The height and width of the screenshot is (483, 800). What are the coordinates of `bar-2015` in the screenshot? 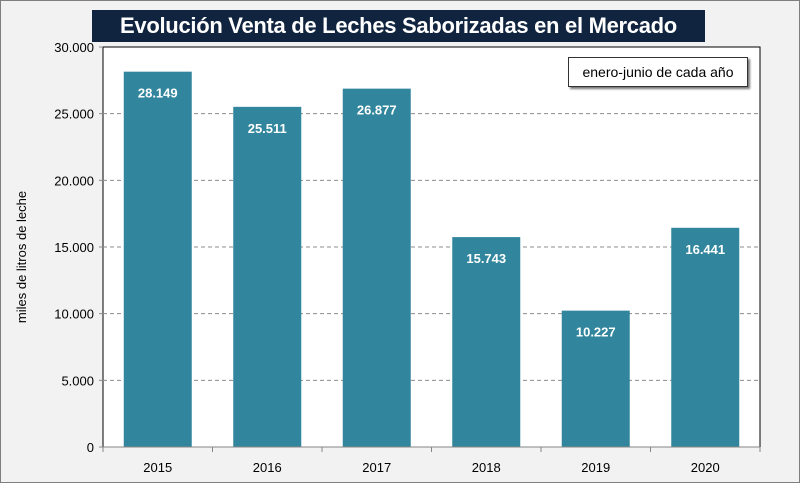 It's located at (157, 259).